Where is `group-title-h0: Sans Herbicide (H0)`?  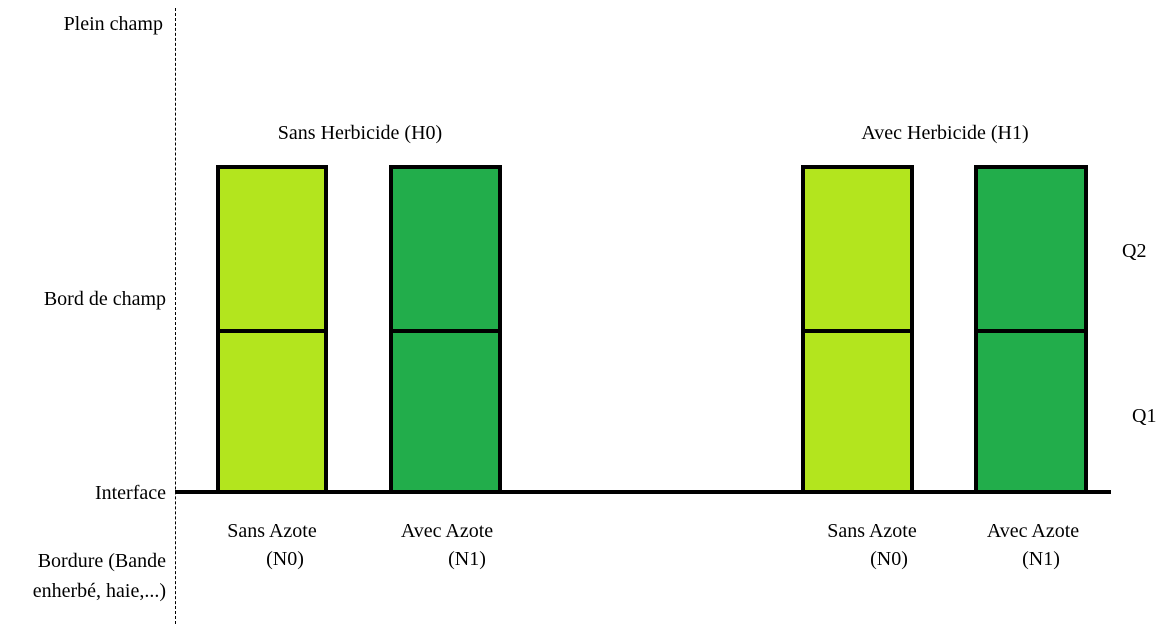 group-title-h0: Sans Herbicide (H0) is located at coordinates (360, 133).